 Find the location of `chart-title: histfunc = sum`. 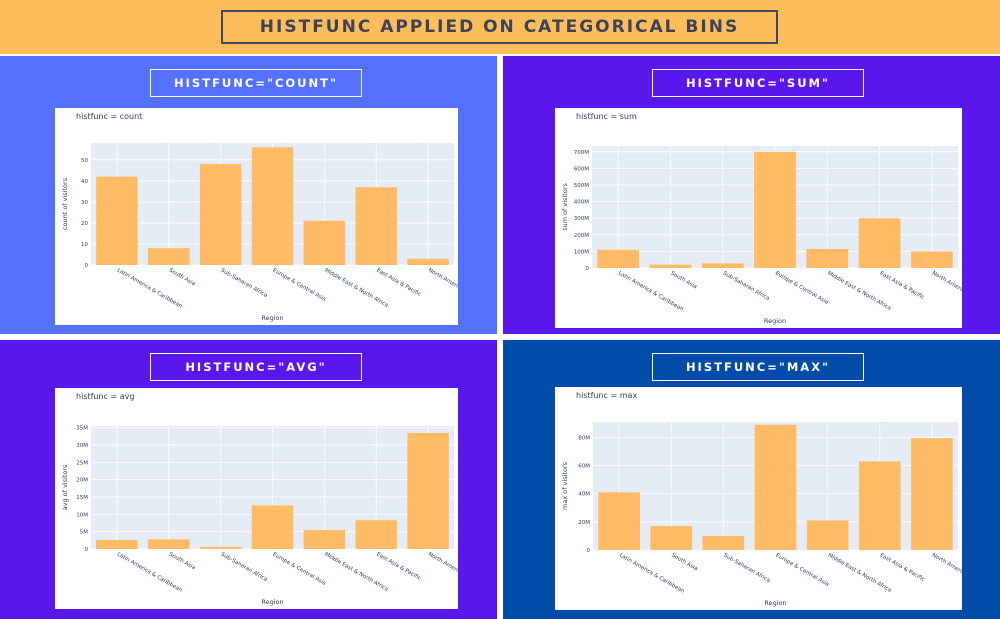

chart-title: histfunc = sum is located at coordinates (606, 116).